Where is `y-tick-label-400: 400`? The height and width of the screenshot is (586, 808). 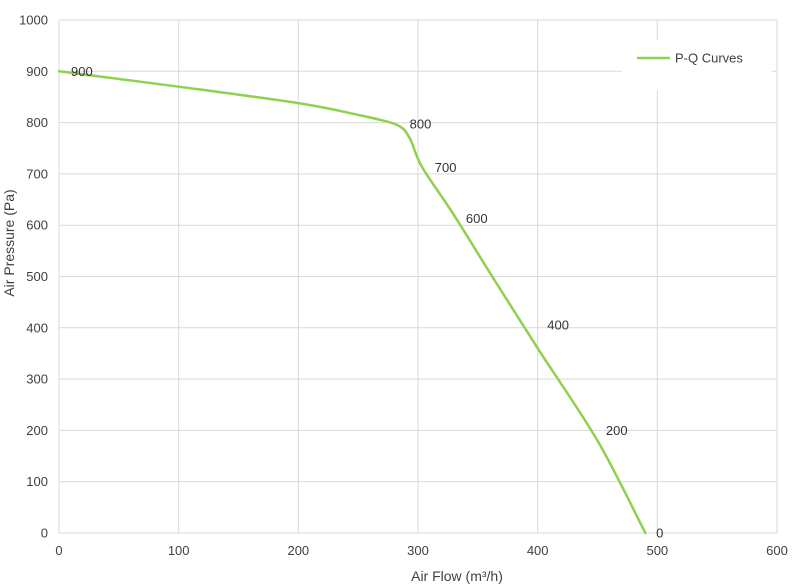
y-tick-label-400: 400 is located at coordinates (37, 327).